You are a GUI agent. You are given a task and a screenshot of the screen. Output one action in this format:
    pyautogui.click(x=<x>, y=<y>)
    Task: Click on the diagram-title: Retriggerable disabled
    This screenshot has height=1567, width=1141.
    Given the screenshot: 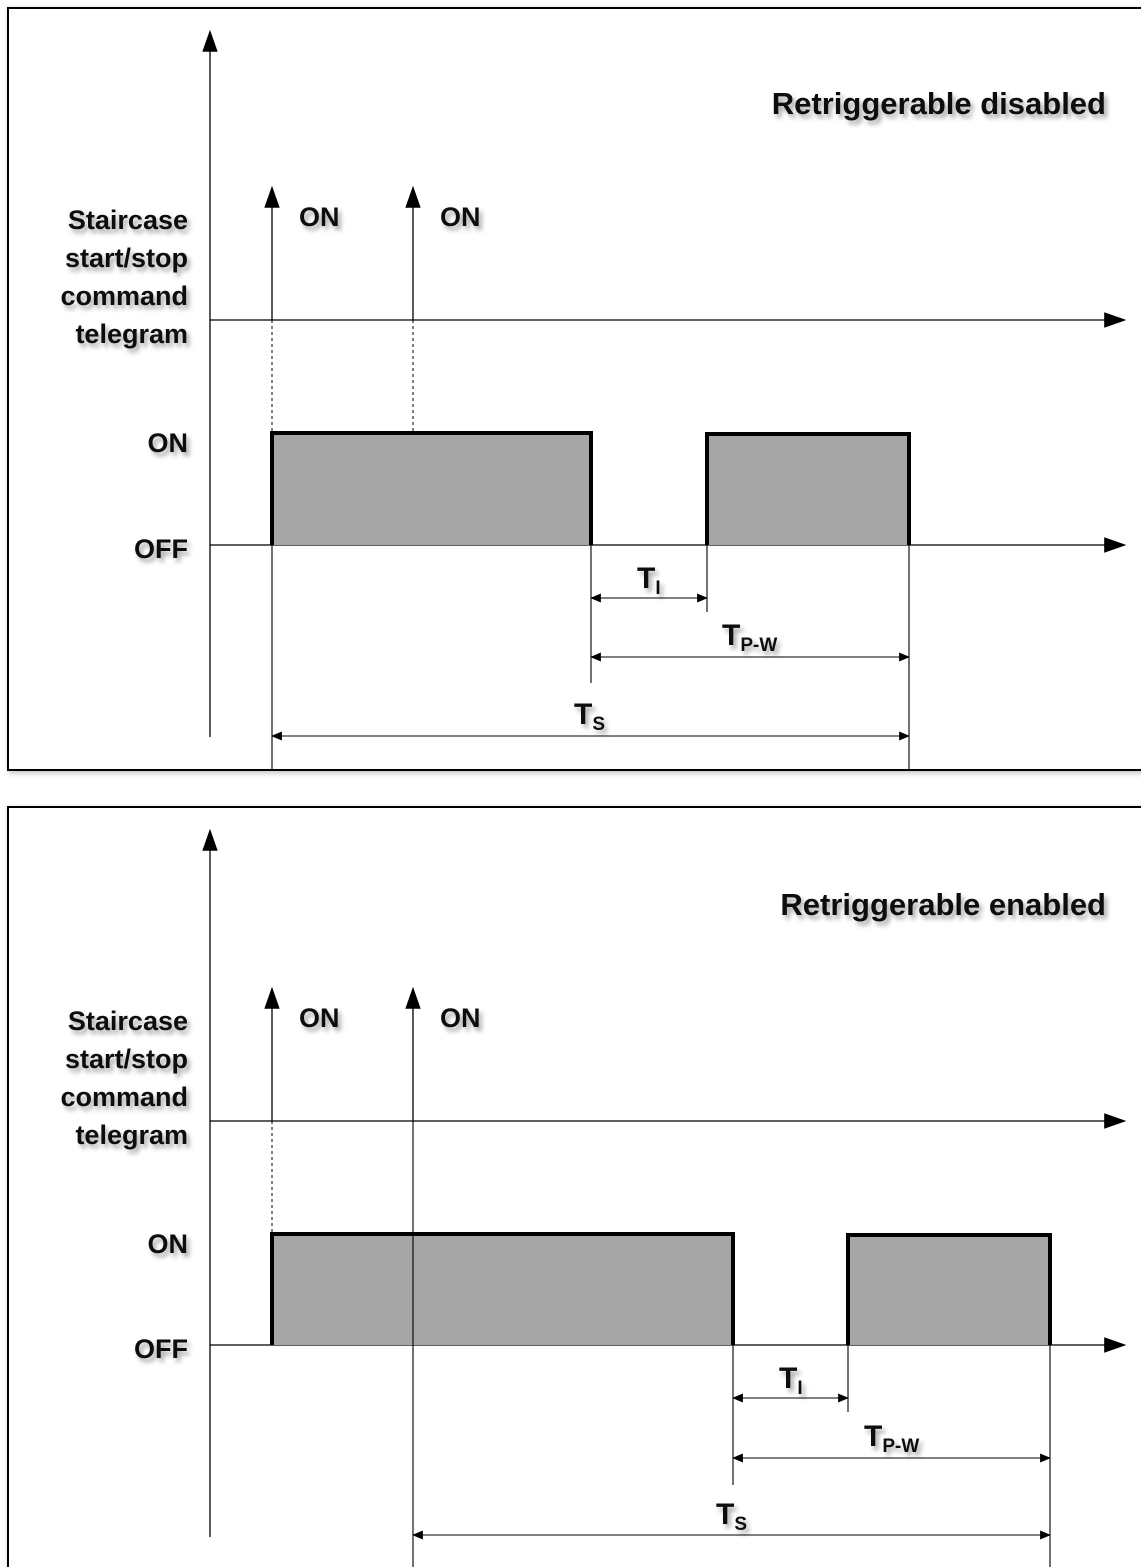 What is the action you would take?
    pyautogui.click(x=939, y=103)
    